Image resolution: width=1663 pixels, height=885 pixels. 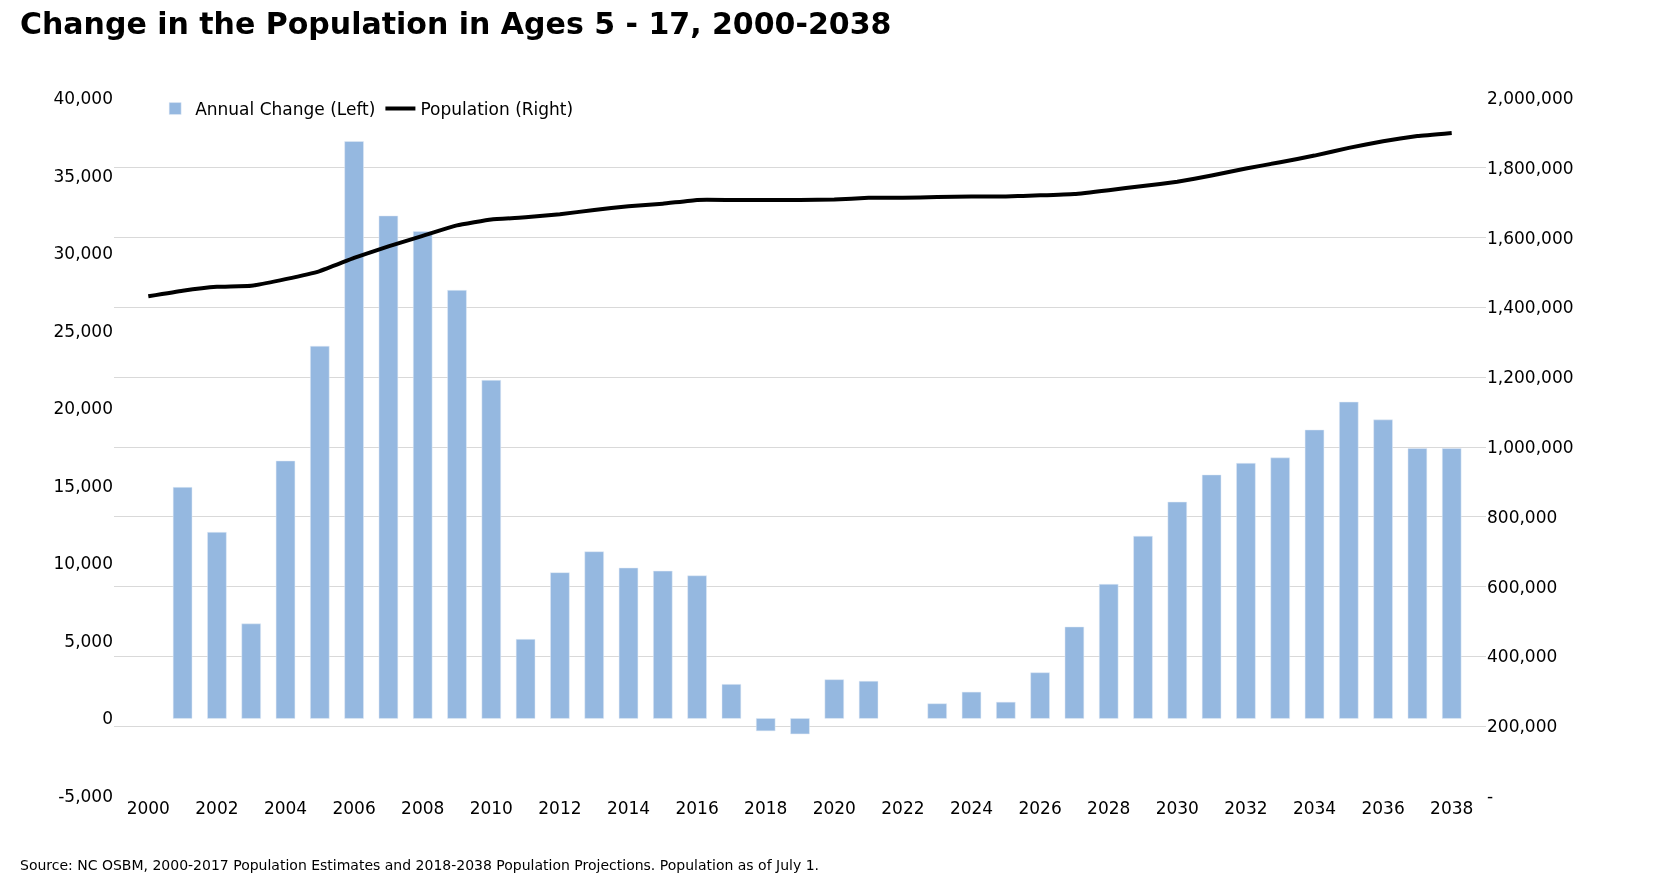 What do you see at coordinates (217, 808) in the screenshot?
I see `x-tick-label: 2002` at bounding box center [217, 808].